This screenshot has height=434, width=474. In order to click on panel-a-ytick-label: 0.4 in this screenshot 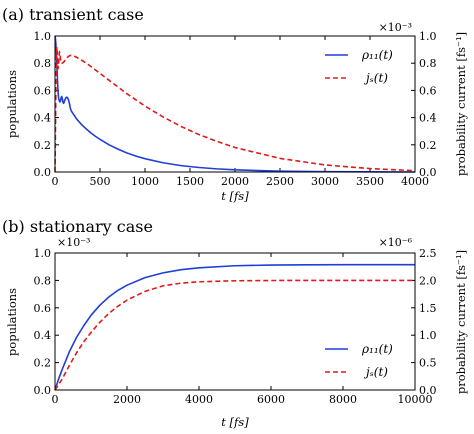, I will do `click(43, 118)`.